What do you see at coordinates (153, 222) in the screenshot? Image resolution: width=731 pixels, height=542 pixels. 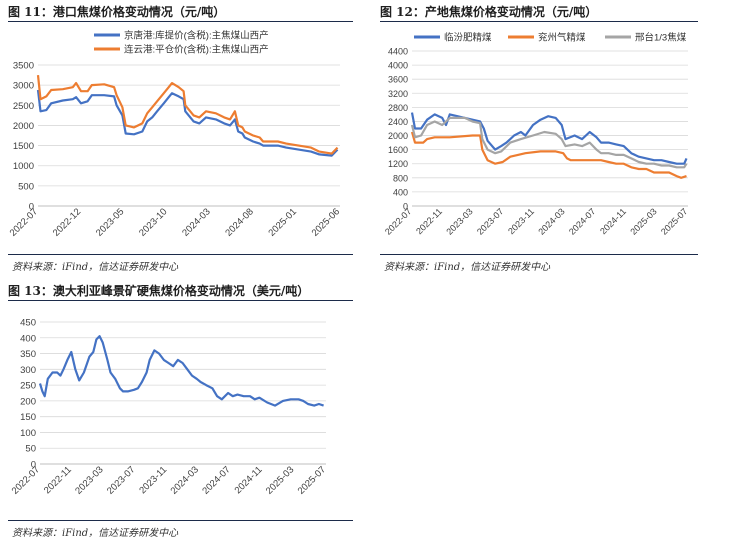 I see `x-tick-label: 2023-10` at bounding box center [153, 222].